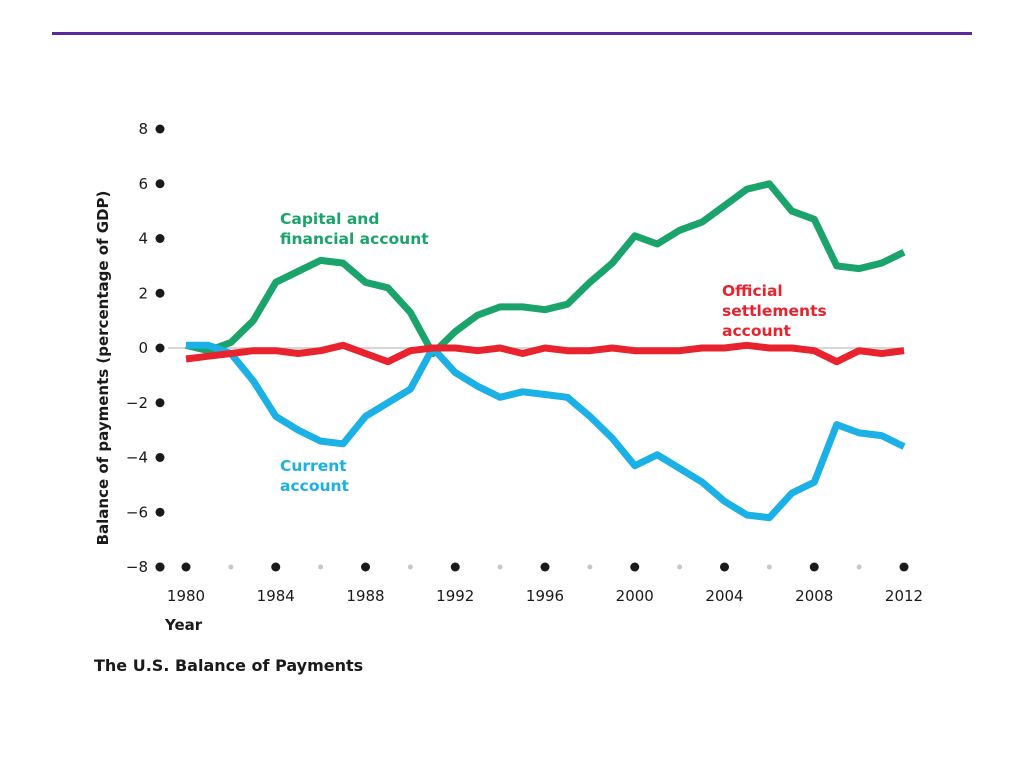 Image resolution: width=1024 pixels, height=768 pixels. I want to click on x-tick-label: 1984, so click(276, 596).